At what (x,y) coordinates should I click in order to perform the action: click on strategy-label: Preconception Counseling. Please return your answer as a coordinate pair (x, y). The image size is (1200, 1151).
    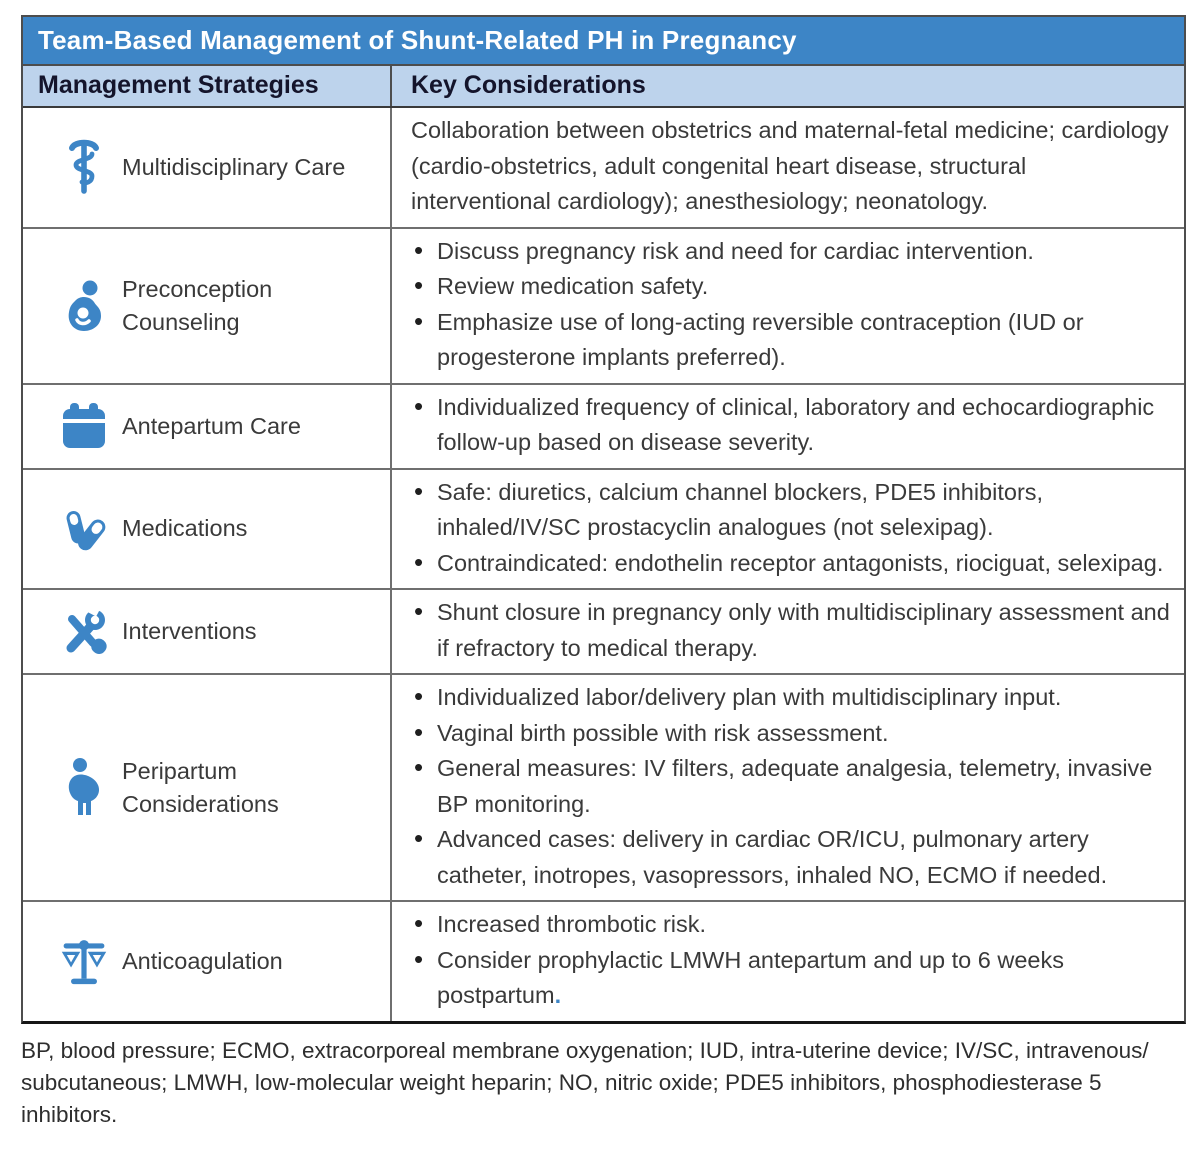
    Looking at the image, I should click on (197, 305).